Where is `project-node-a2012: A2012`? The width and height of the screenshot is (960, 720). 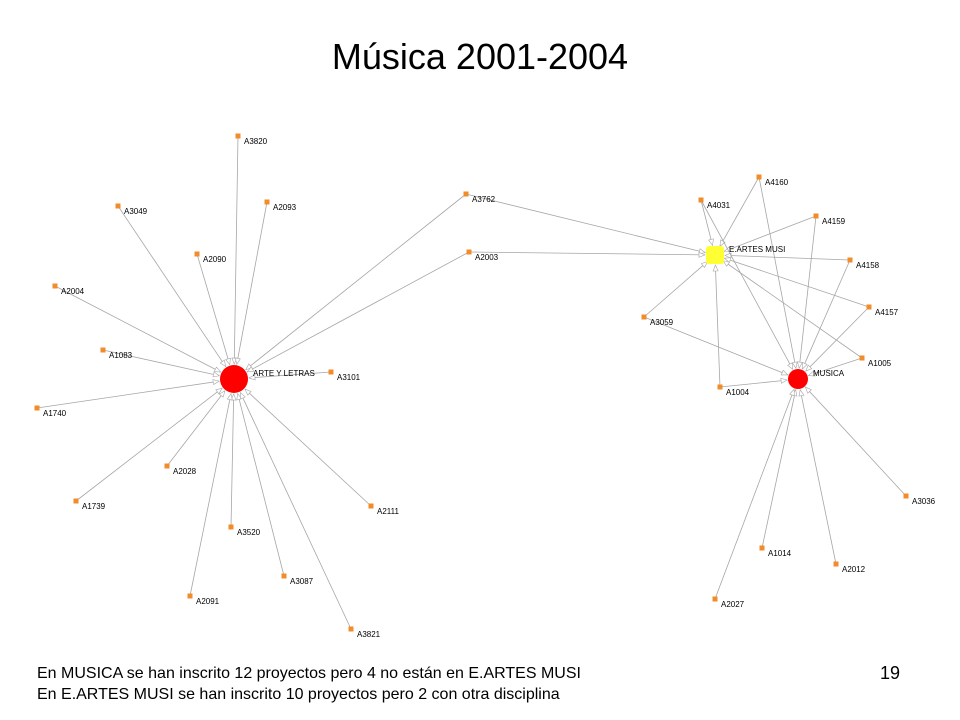 project-node-a2012: A2012 is located at coordinates (849, 568).